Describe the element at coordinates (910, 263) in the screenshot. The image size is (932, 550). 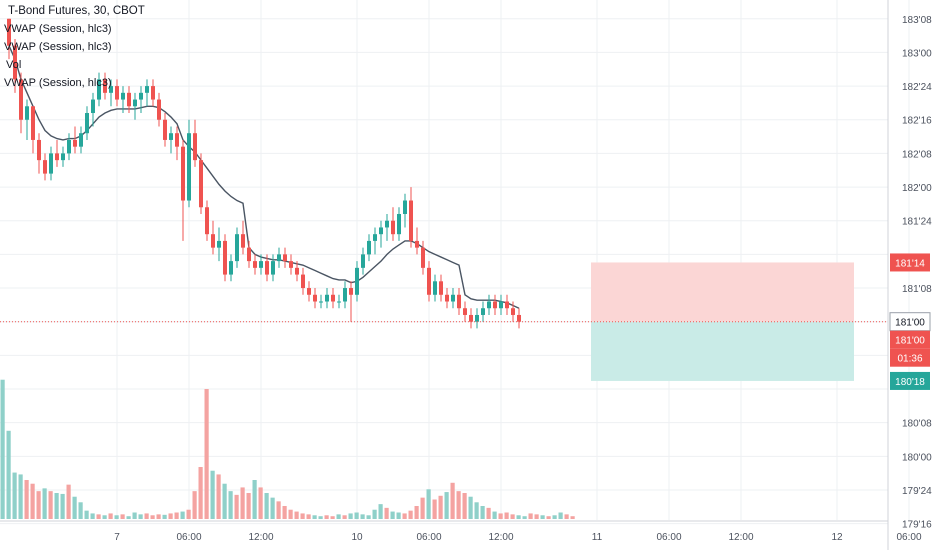
I see `stop-price-badge: 181'14` at that location.